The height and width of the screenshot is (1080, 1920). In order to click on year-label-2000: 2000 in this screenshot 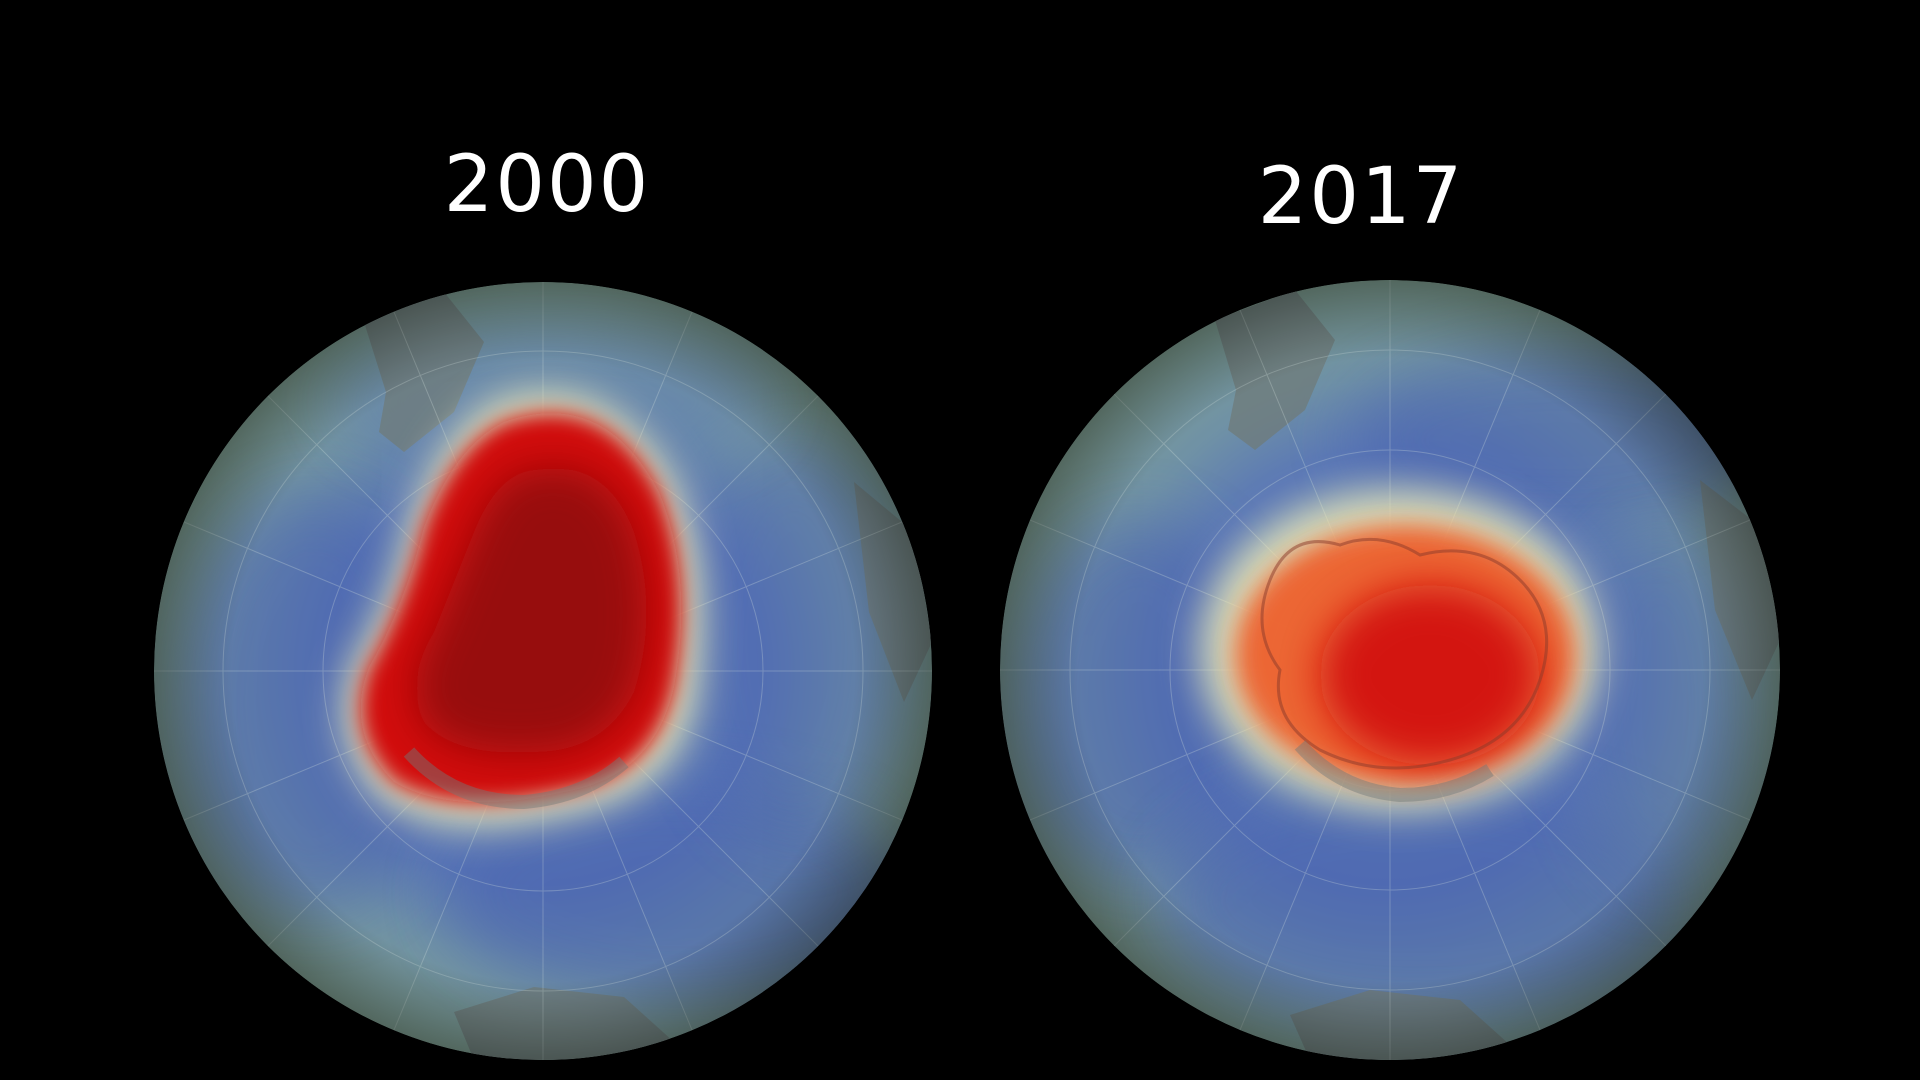, I will do `click(547, 185)`.